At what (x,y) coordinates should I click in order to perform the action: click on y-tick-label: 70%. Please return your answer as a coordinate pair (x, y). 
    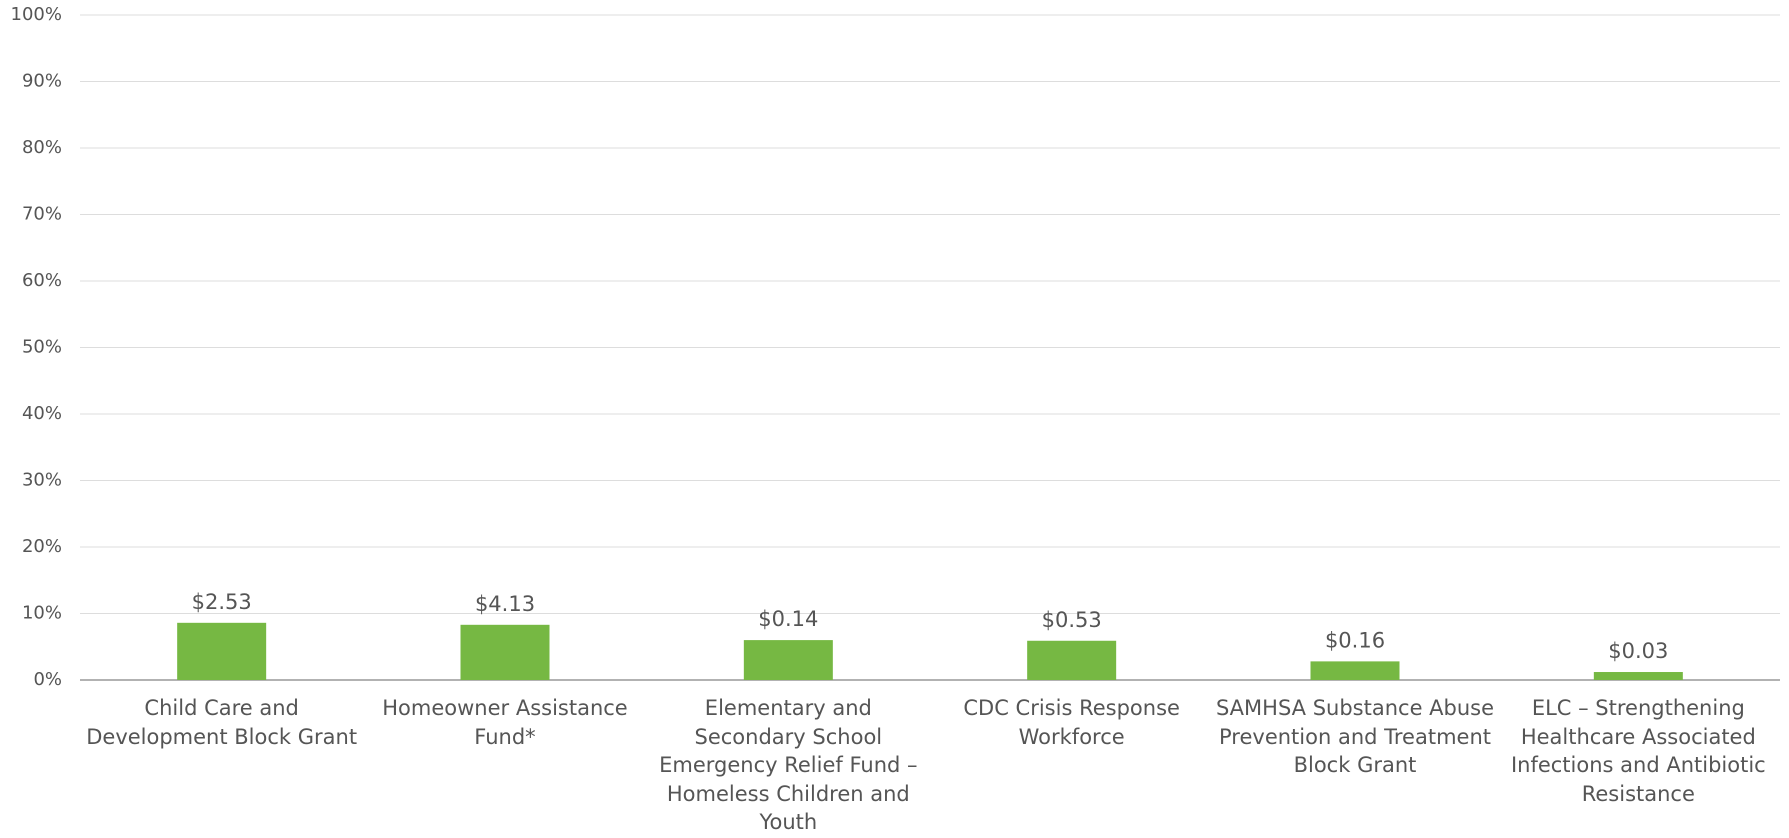
    Looking at the image, I should click on (42, 214).